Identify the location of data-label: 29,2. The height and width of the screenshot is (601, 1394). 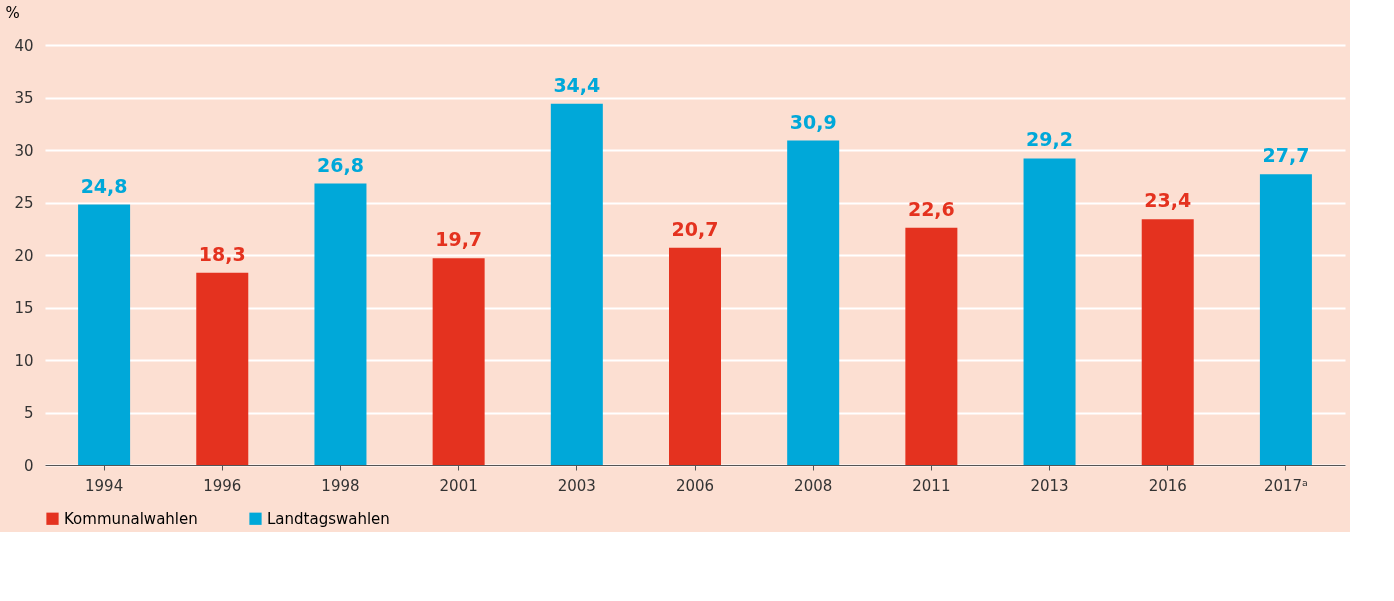
(1049, 139).